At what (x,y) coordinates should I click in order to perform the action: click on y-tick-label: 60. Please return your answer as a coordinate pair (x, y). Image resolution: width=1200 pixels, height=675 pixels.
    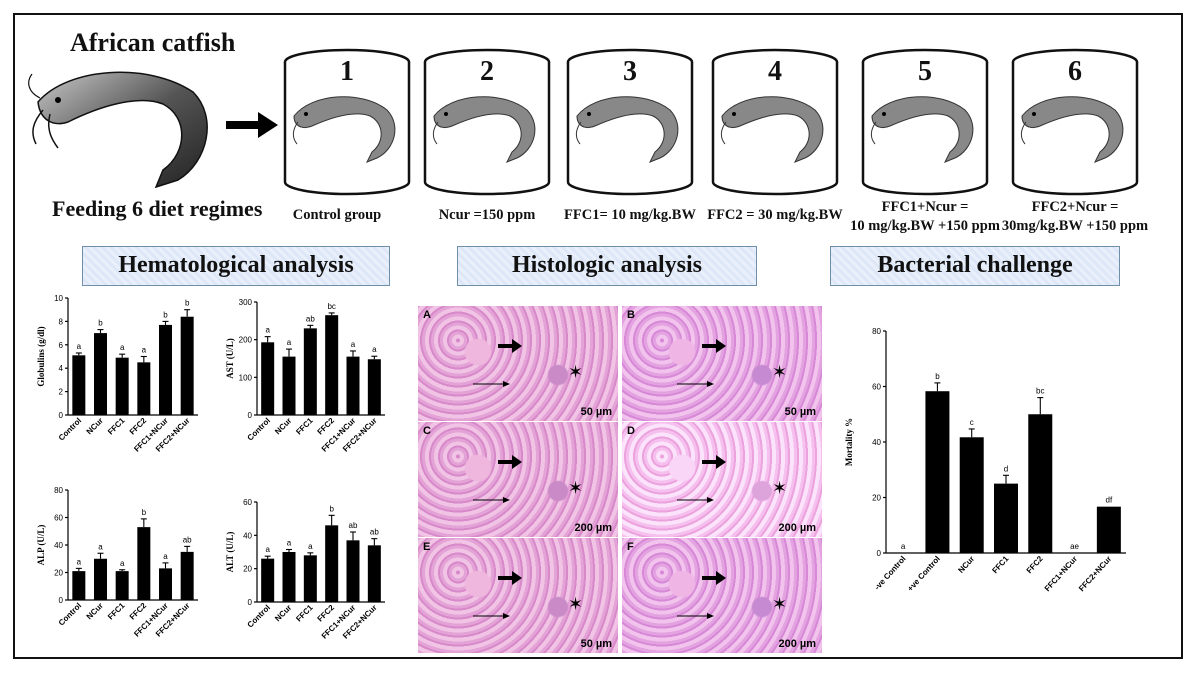
    Looking at the image, I should click on (876, 387).